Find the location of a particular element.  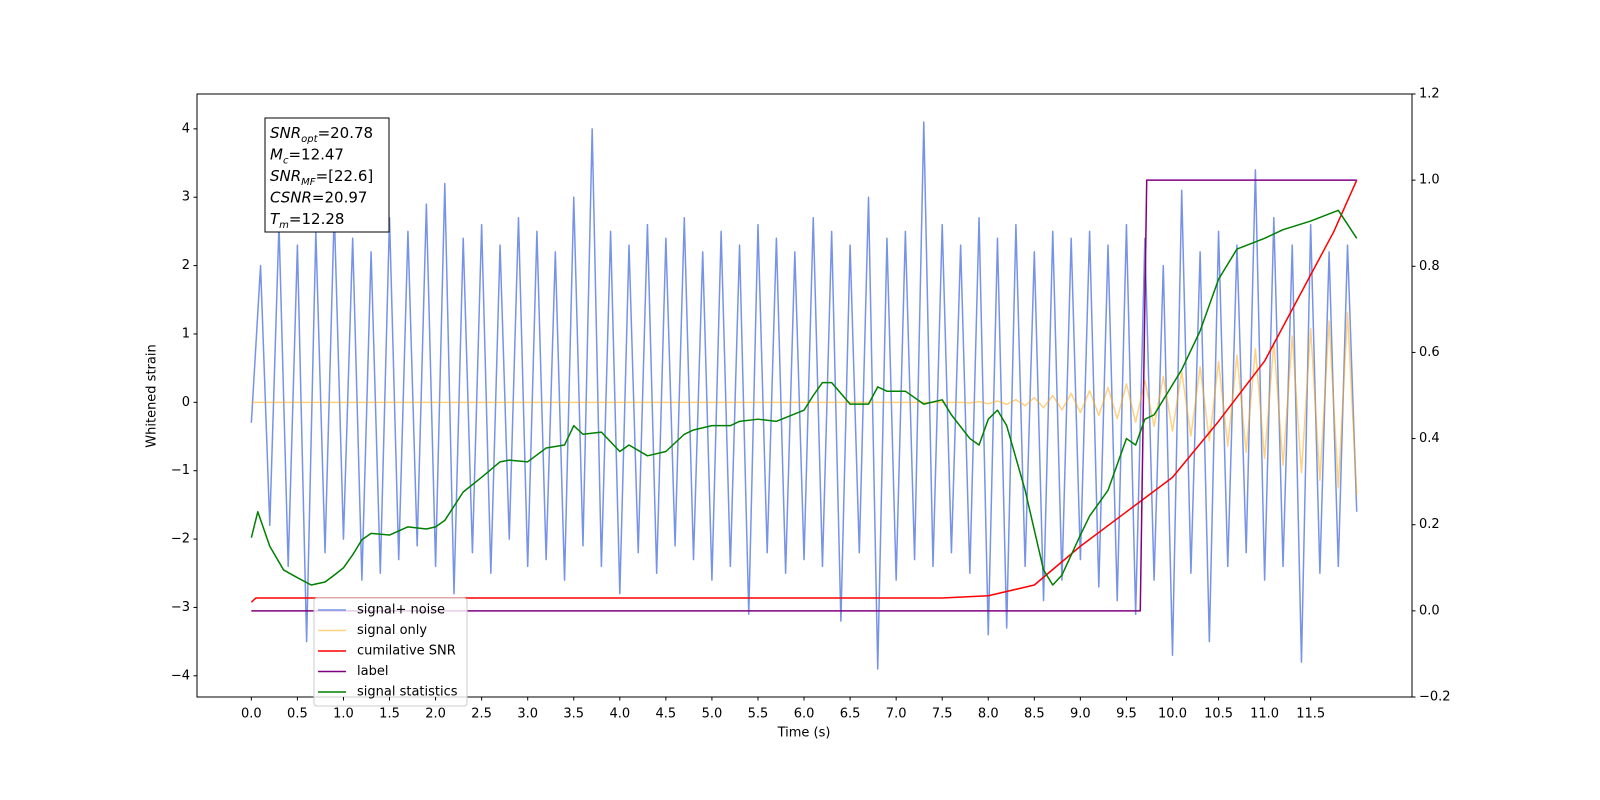

annotation-sub: c is located at coordinates (286, 160).